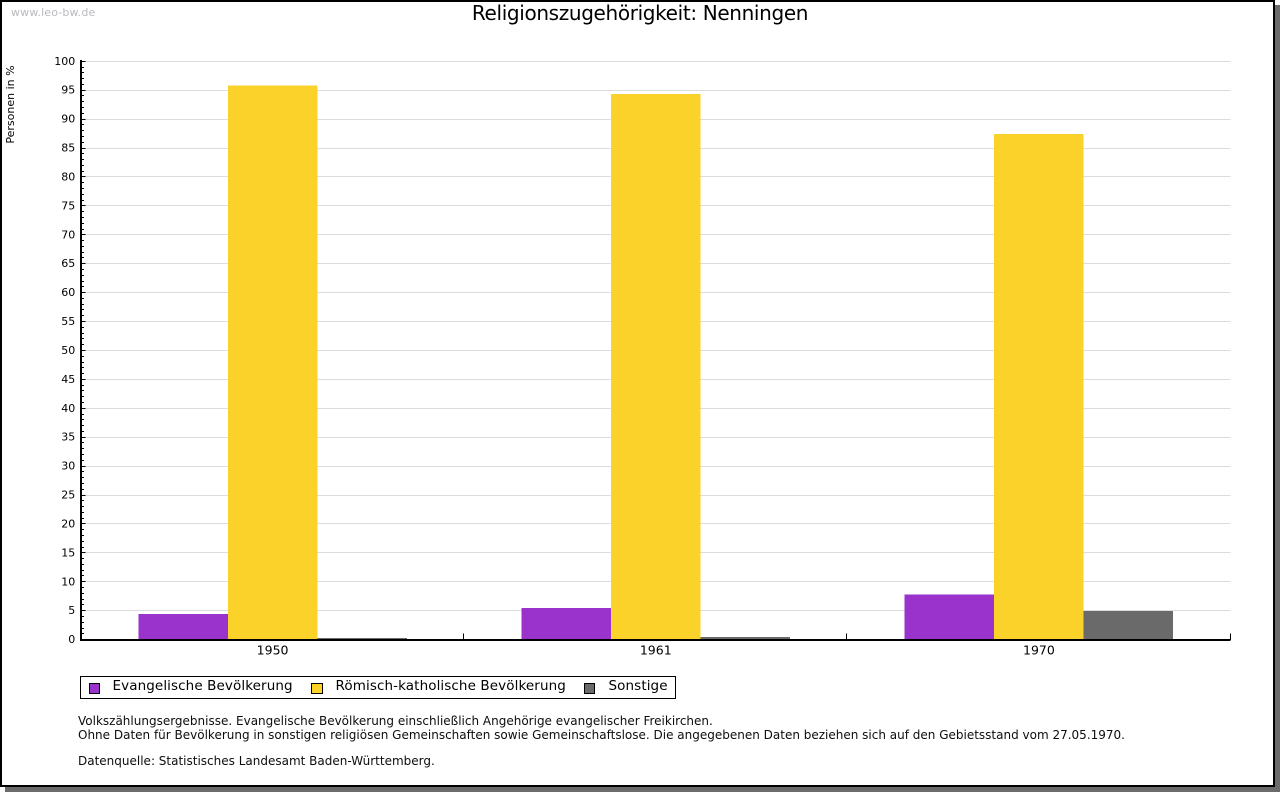  Describe the element at coordinates (273, 649) in the screenshot. I see `x-tick-label: 1950` at that location.